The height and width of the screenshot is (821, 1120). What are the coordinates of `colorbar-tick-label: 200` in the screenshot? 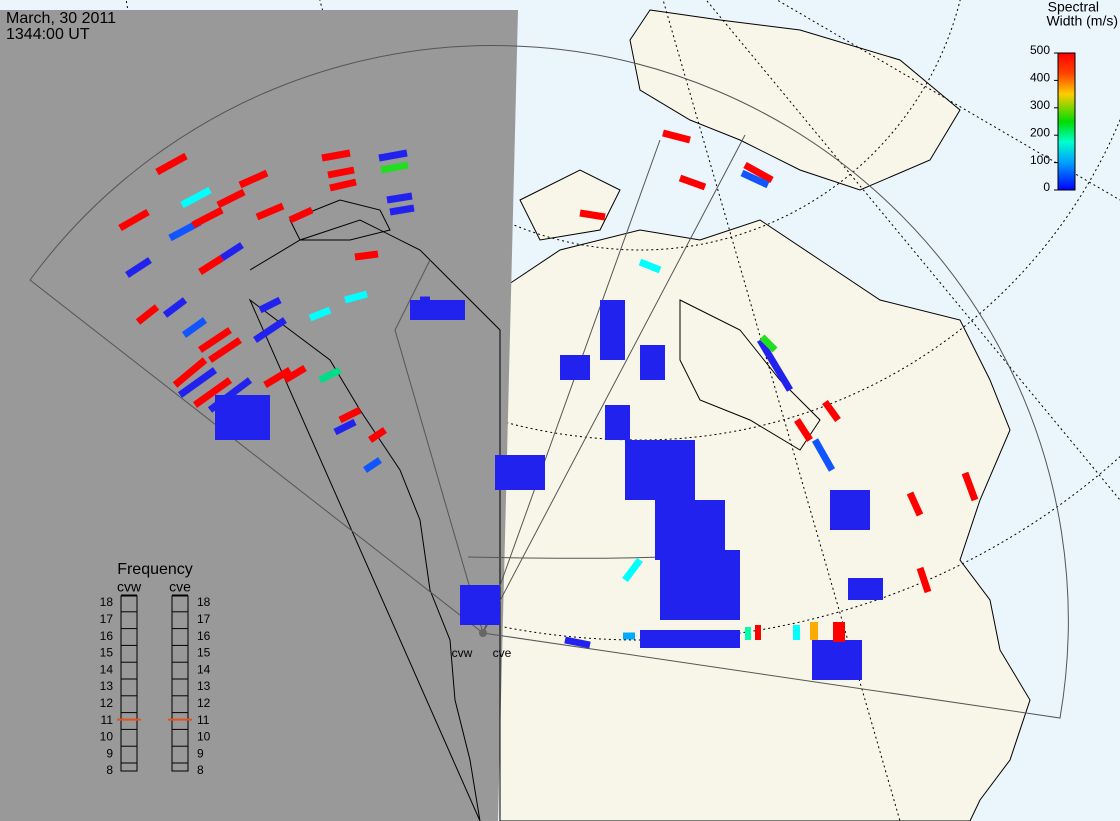 It's located at (1040, 132).